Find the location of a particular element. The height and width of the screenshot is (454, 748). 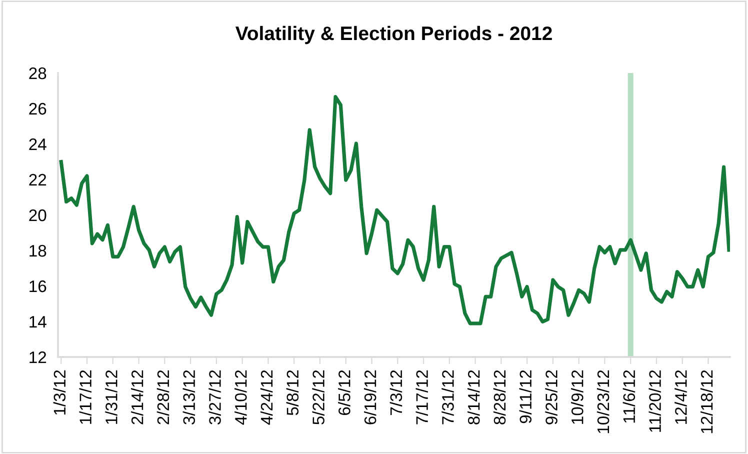

x-tick-label: 10/23/12 is located at coordinates (603, 402).